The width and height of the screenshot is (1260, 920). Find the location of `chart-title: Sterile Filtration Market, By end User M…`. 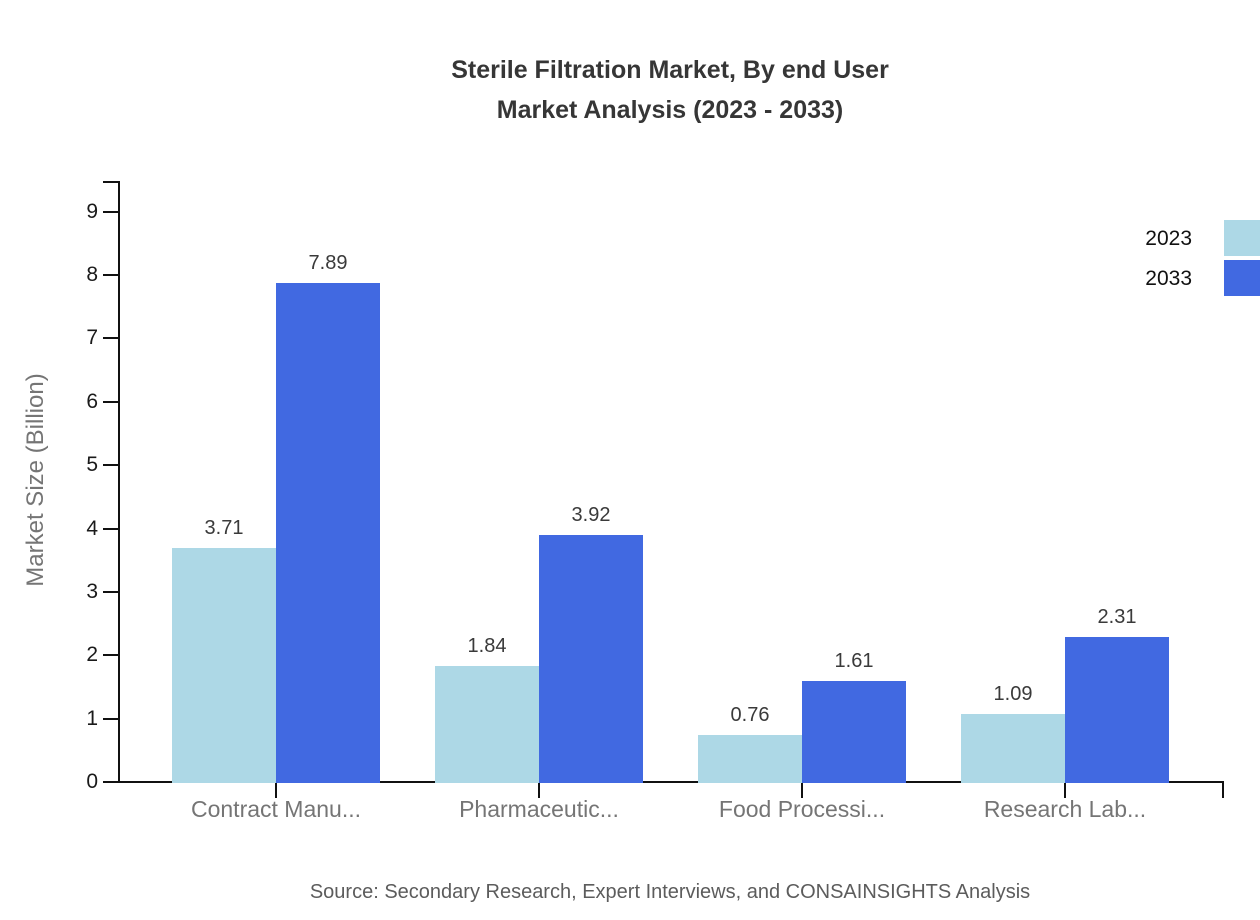

chart-title: Sterile Filtration Market, By end User M… is located at coordinates (670, 90).